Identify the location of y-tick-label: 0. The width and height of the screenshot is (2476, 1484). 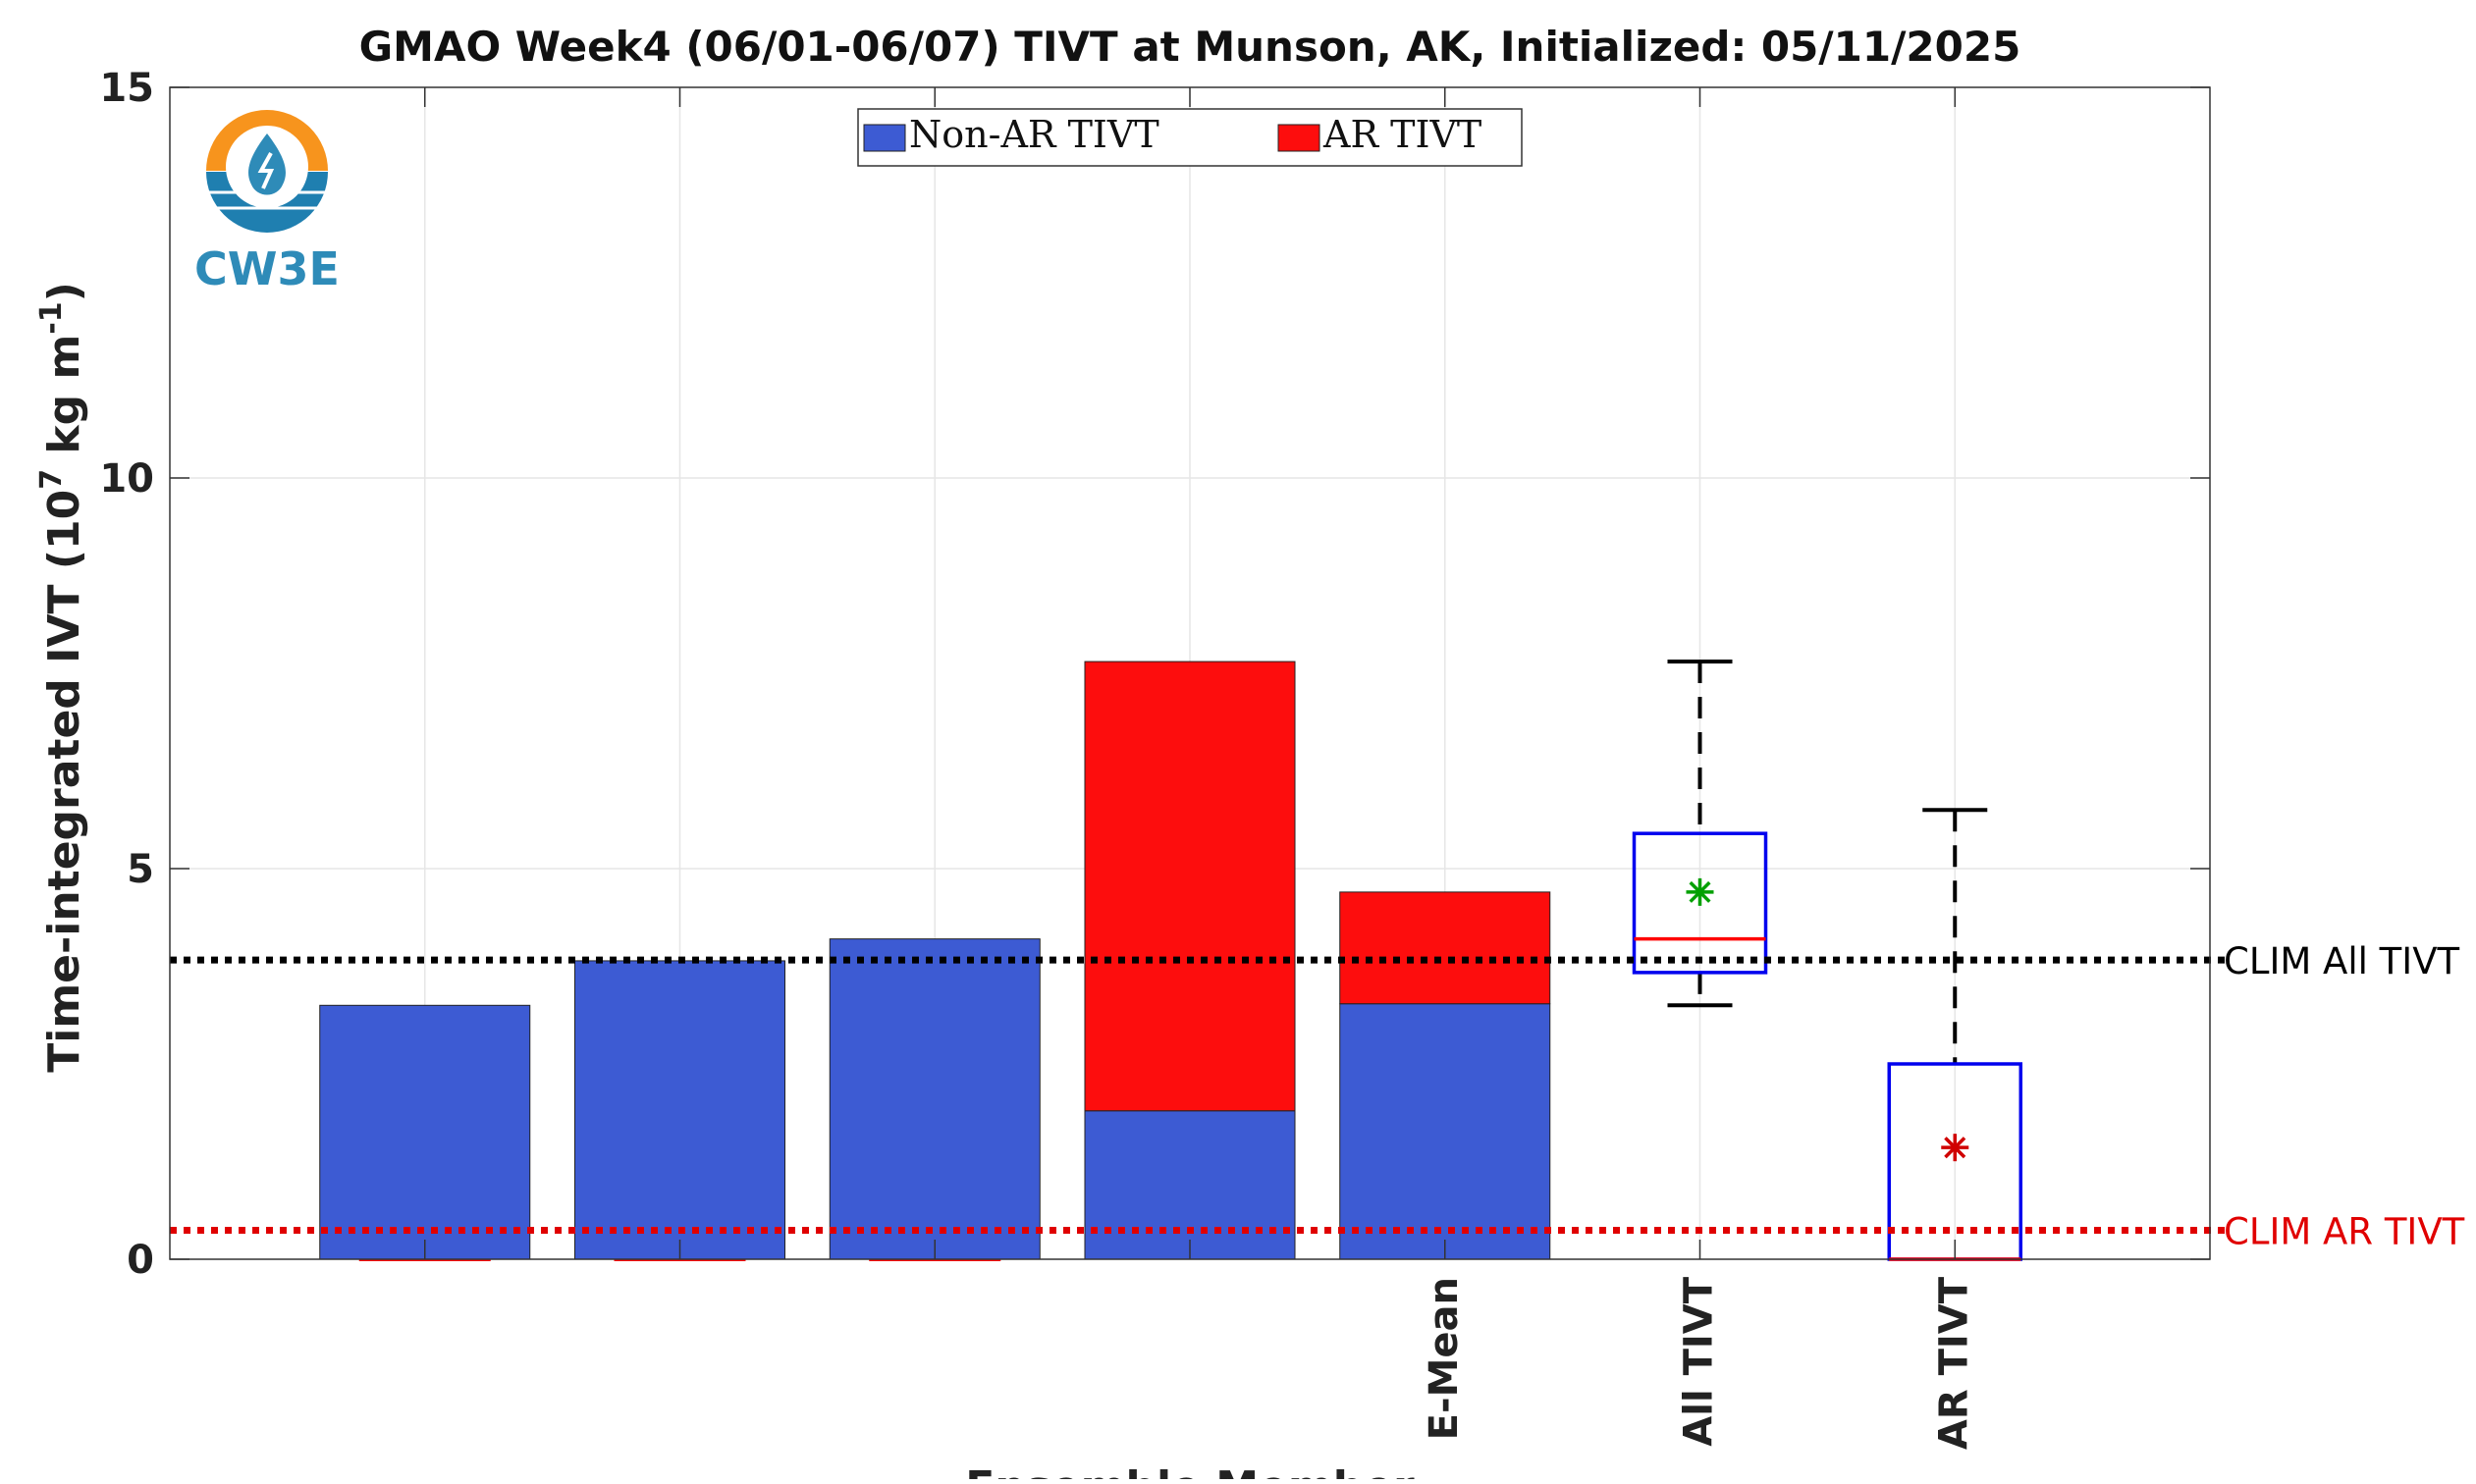
(140, 1260).